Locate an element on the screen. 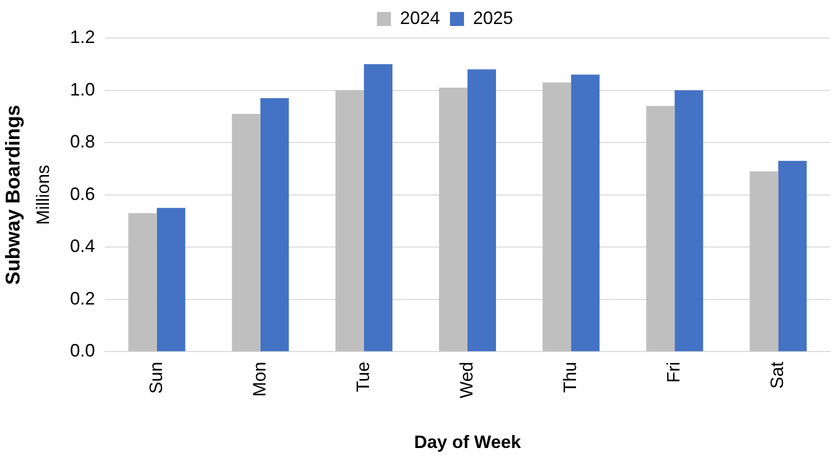 This screenshot has height=462, width=834. y-tick-label: 1.0 is located at coordinates (83, 89).